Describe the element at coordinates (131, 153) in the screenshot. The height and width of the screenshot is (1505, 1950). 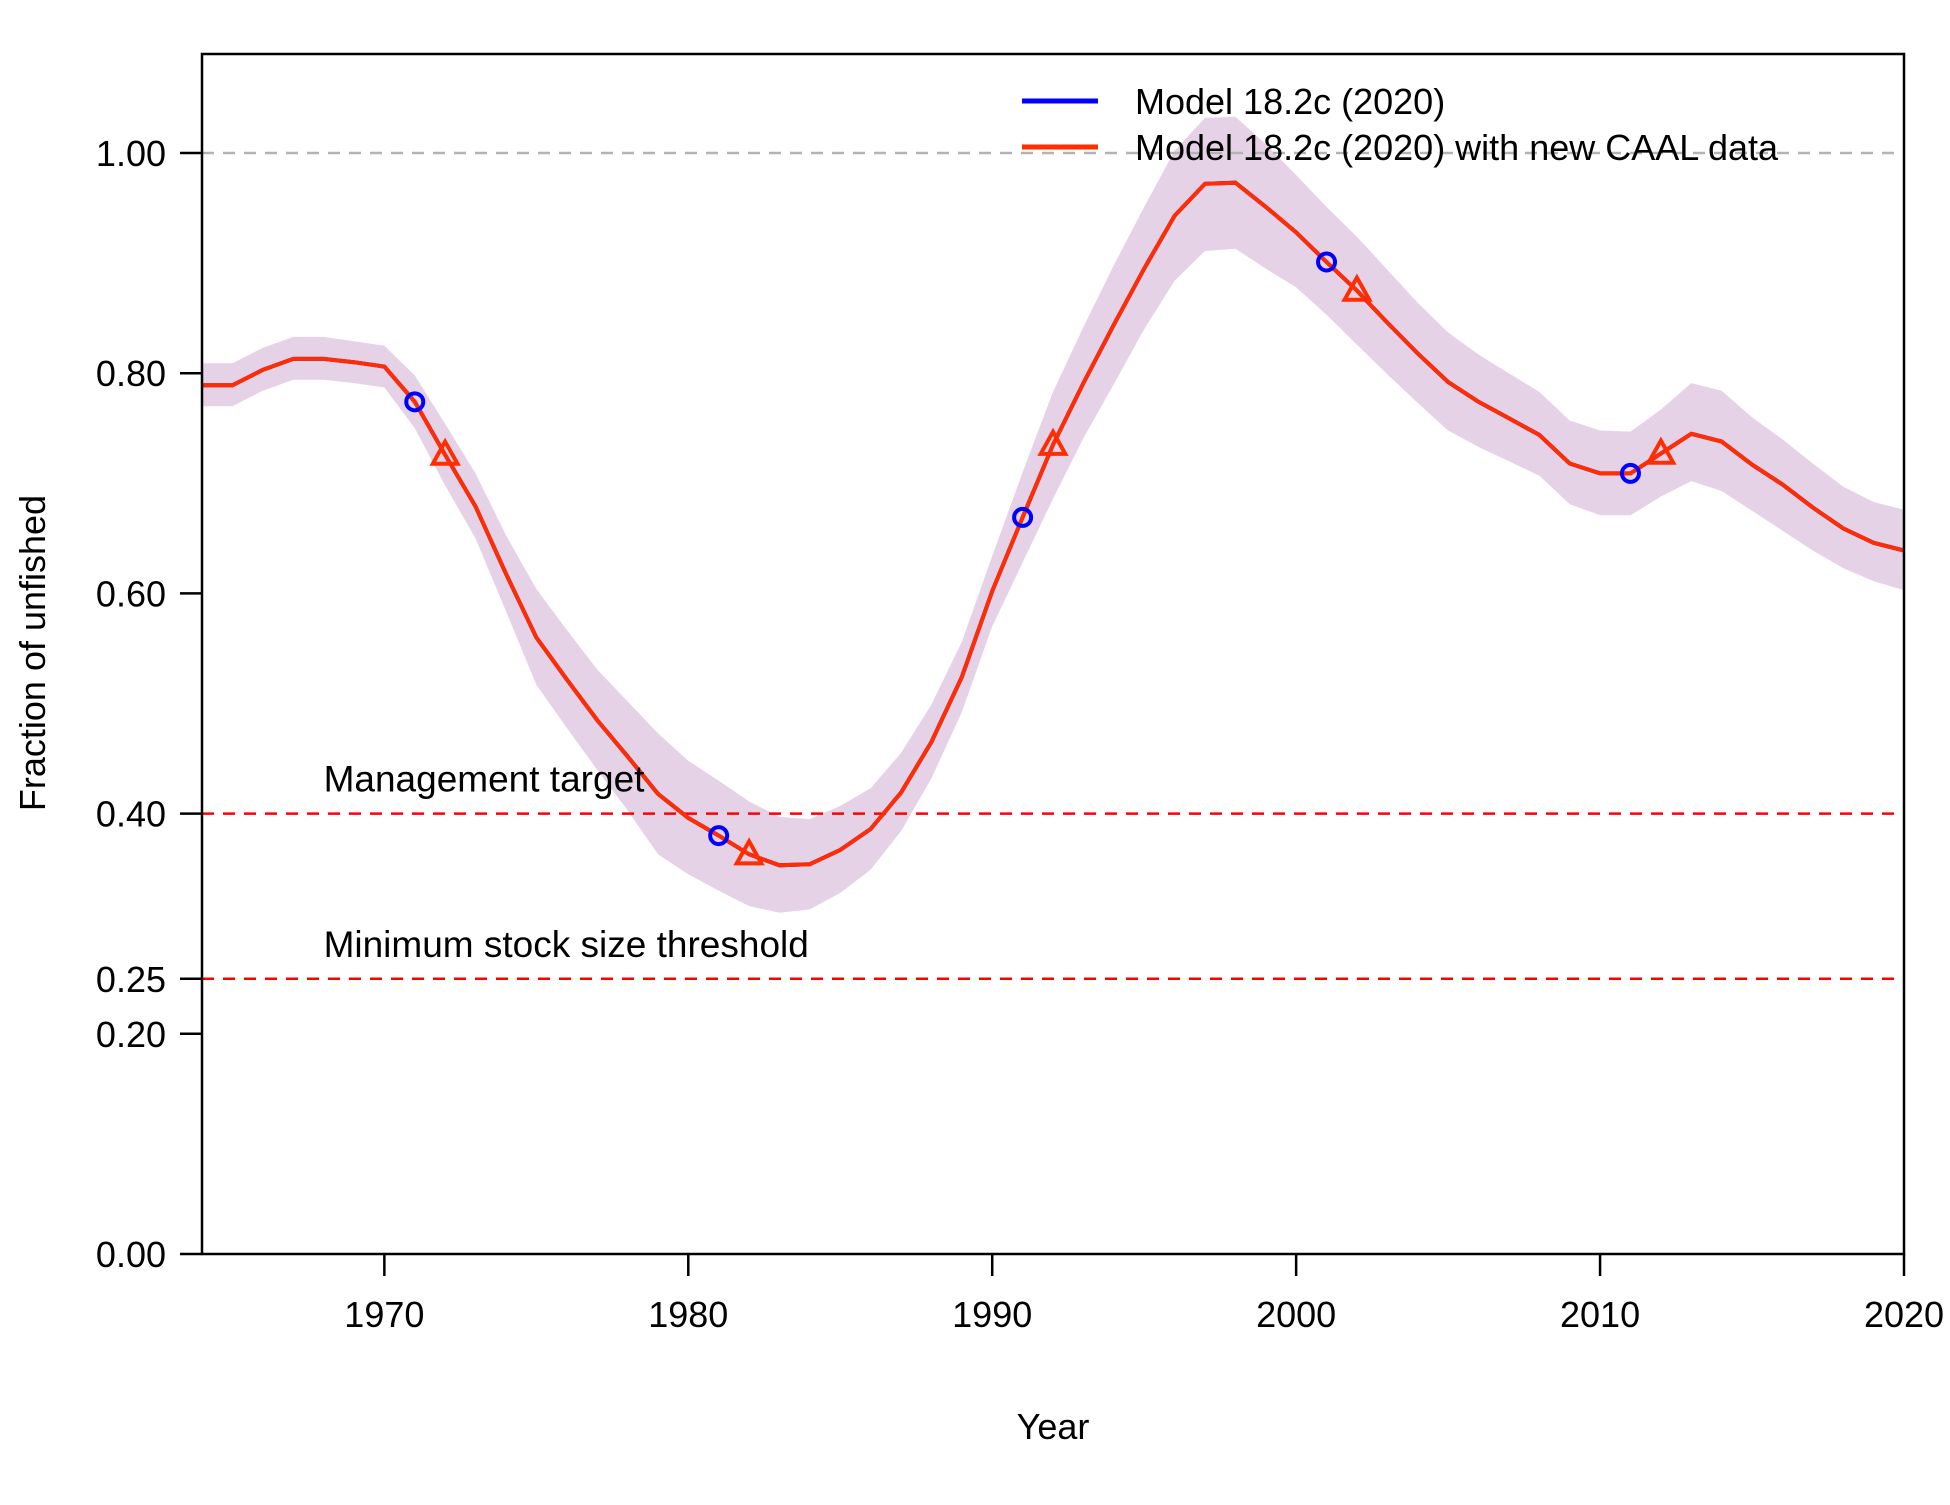
I see `y-tick-label: 1.00` at that location.